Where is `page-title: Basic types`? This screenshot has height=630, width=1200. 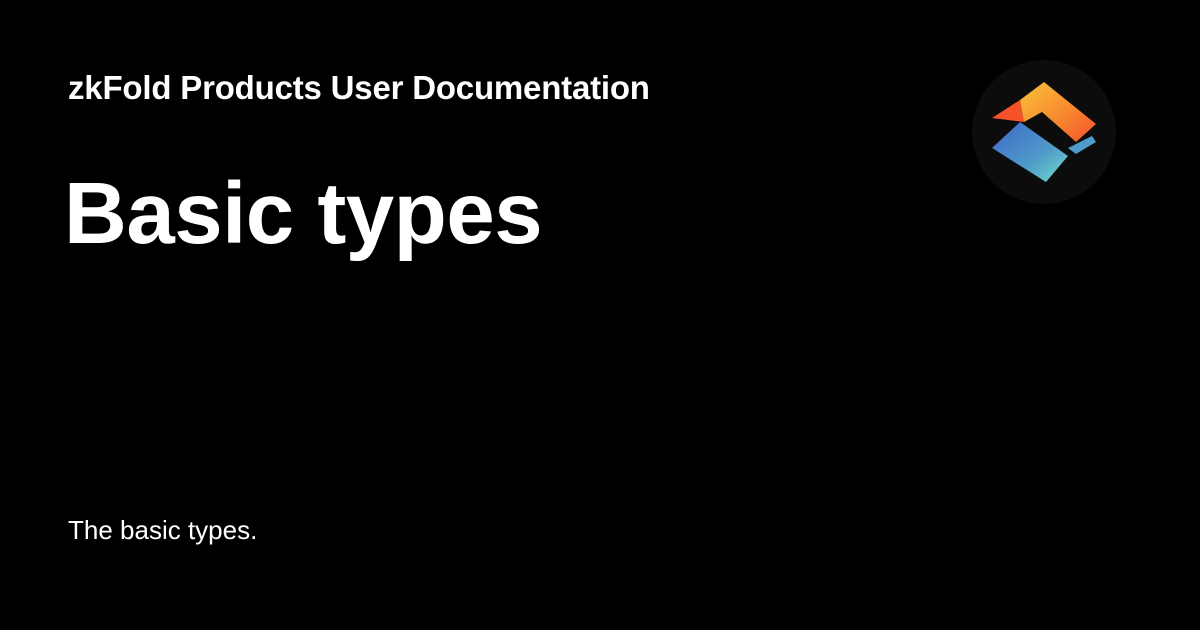
page-title: Basic types is located at coordinates (303, 213).